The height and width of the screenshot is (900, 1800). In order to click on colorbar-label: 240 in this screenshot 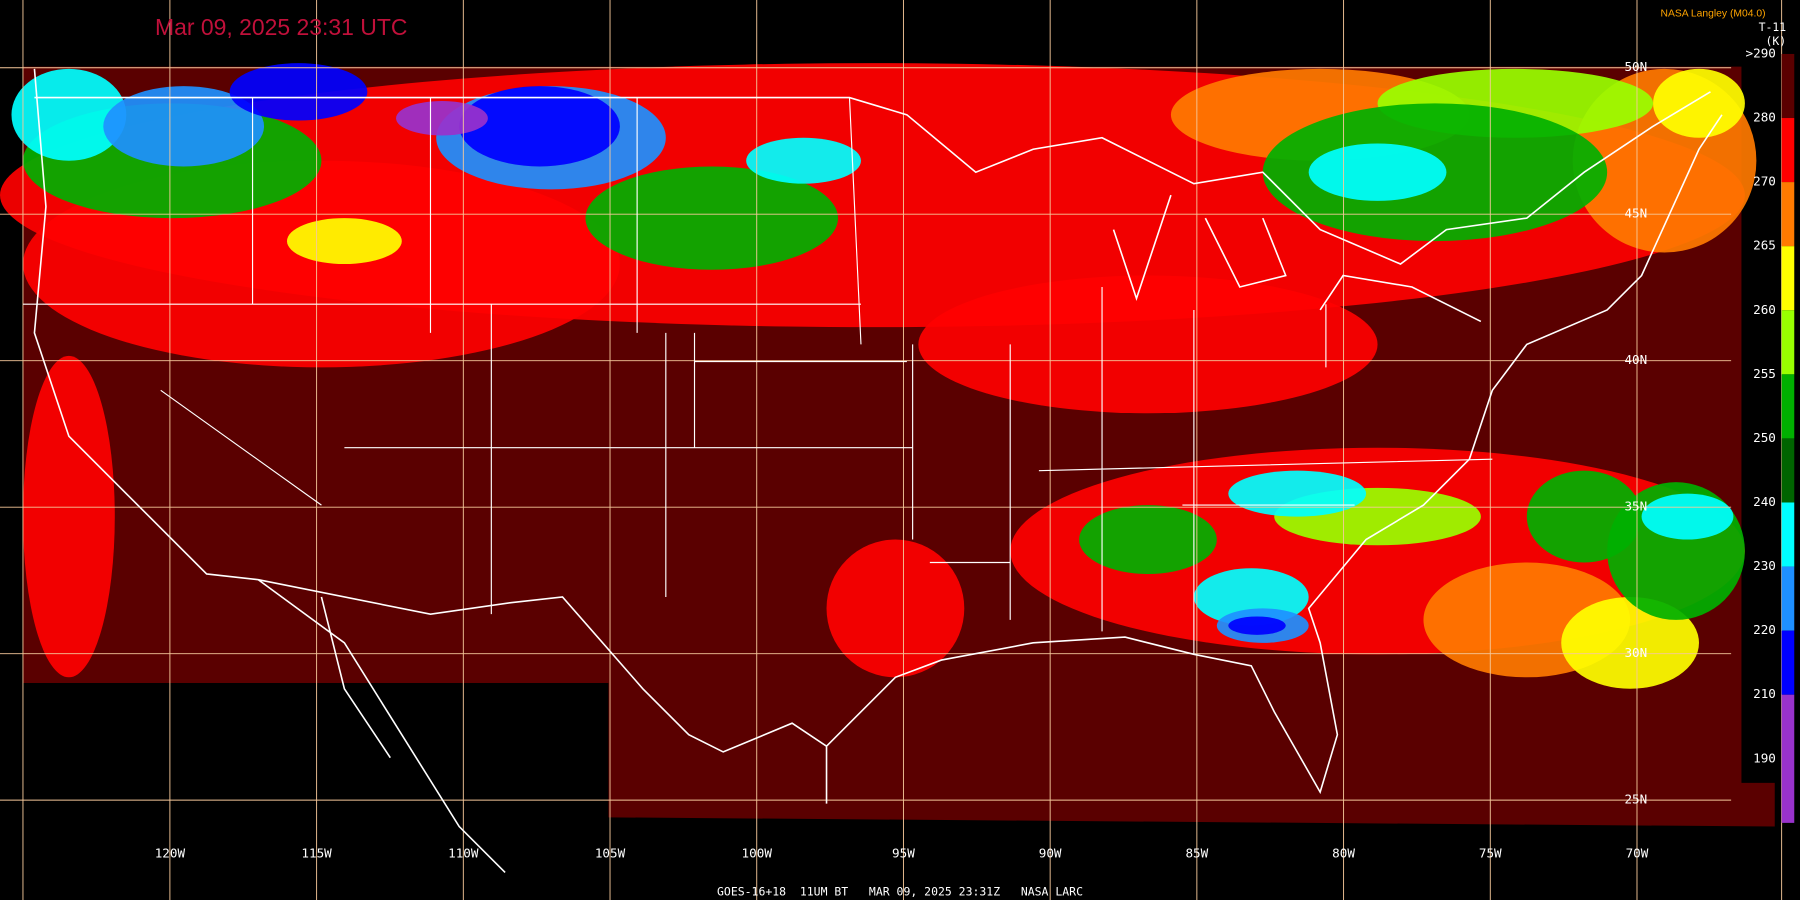, I will do `click(1764, 501)`.